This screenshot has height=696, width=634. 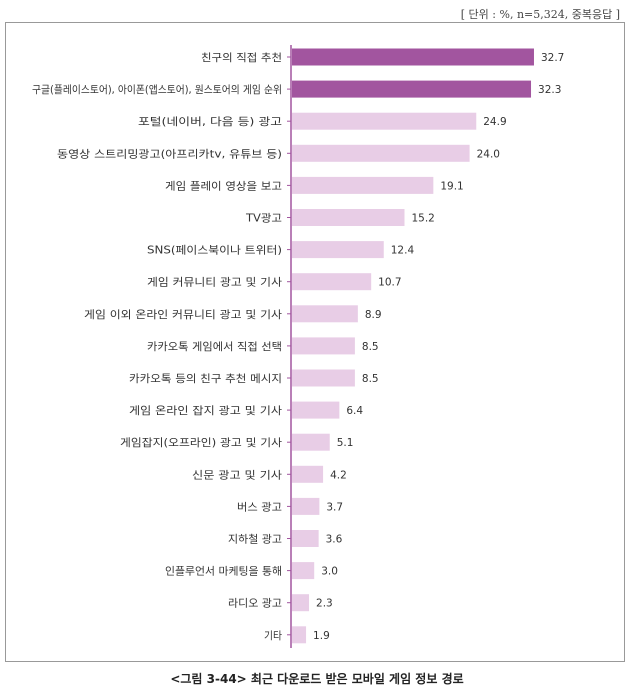 What do you see at coordinates (552, 58) in the screenshot?
I see `value-label: 32.7` at bounding box center [552, 58].